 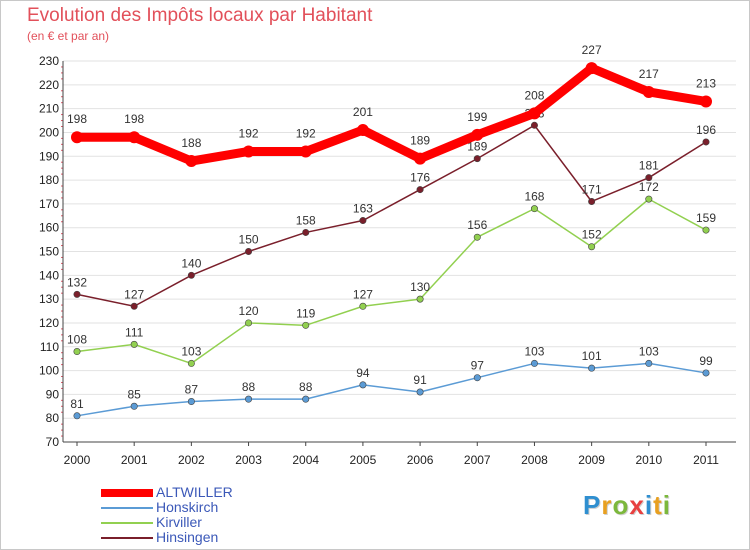 I want to click on y-tick-label: 160, so click(x=49, y=228).